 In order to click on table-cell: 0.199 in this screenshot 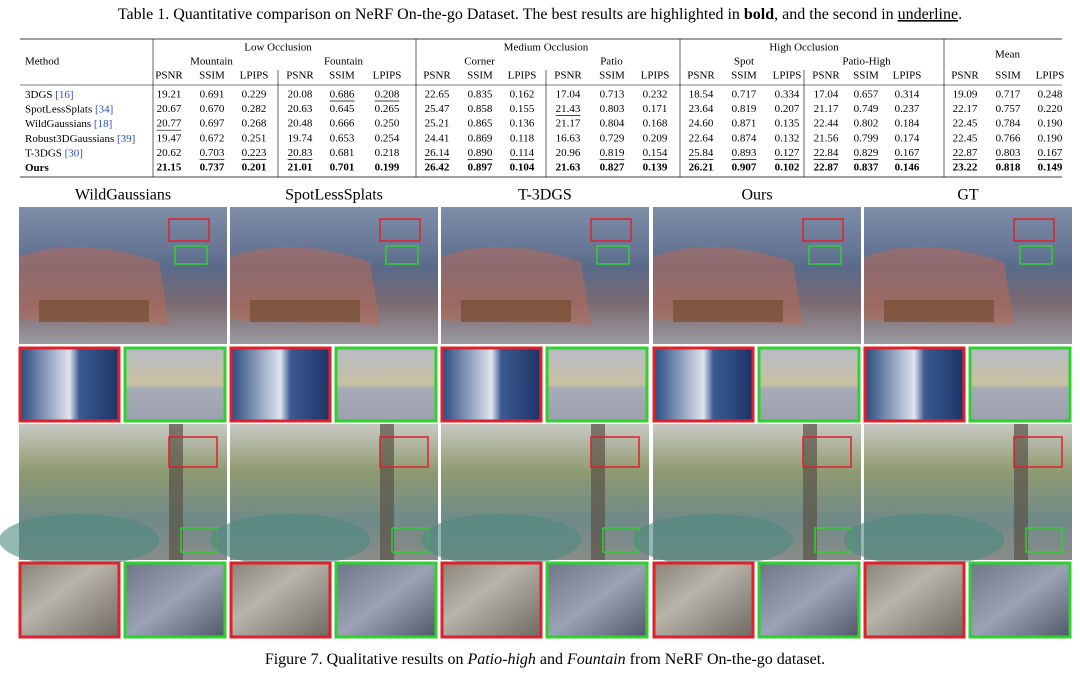, I will do `click(387, 168)`.